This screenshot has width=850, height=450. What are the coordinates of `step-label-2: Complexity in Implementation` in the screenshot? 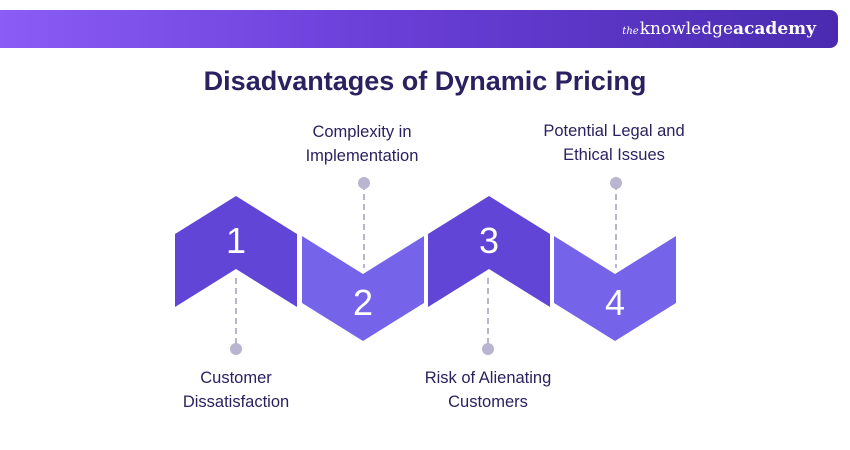 It's located at (362, 144).